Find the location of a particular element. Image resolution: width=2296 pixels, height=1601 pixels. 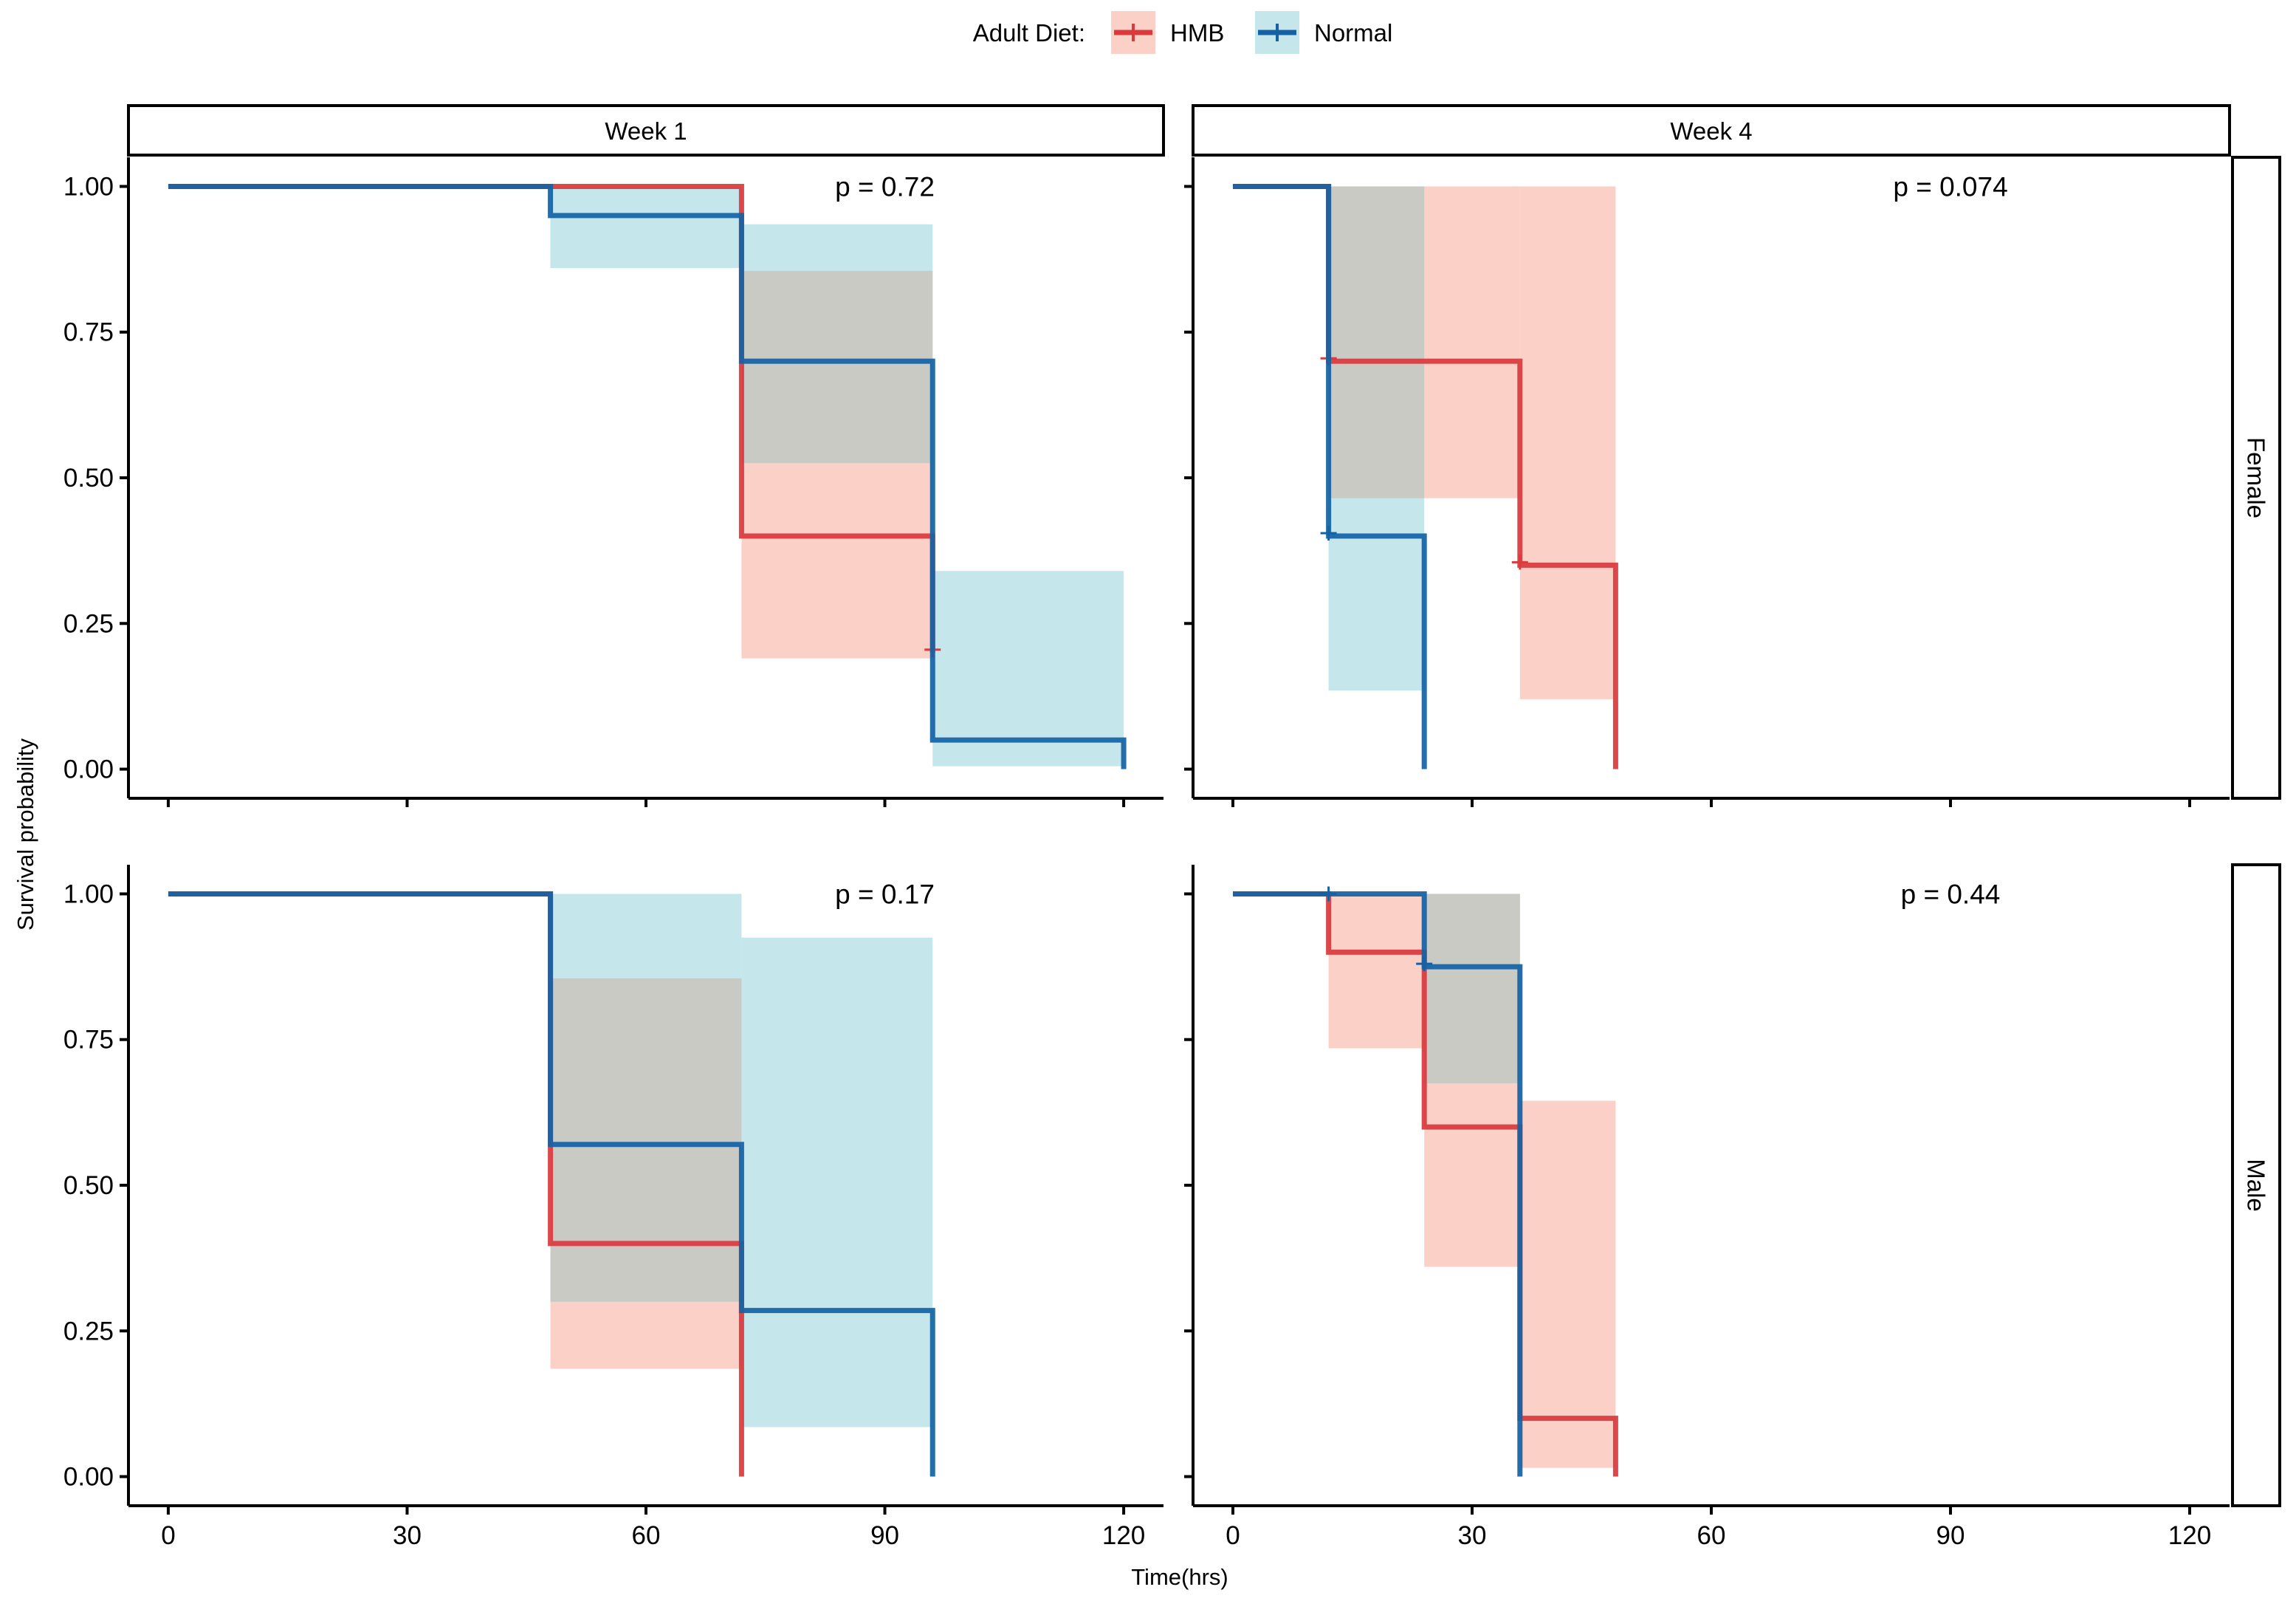

p-value-label: p = 0.074 is located at coordinates (1950, 186).